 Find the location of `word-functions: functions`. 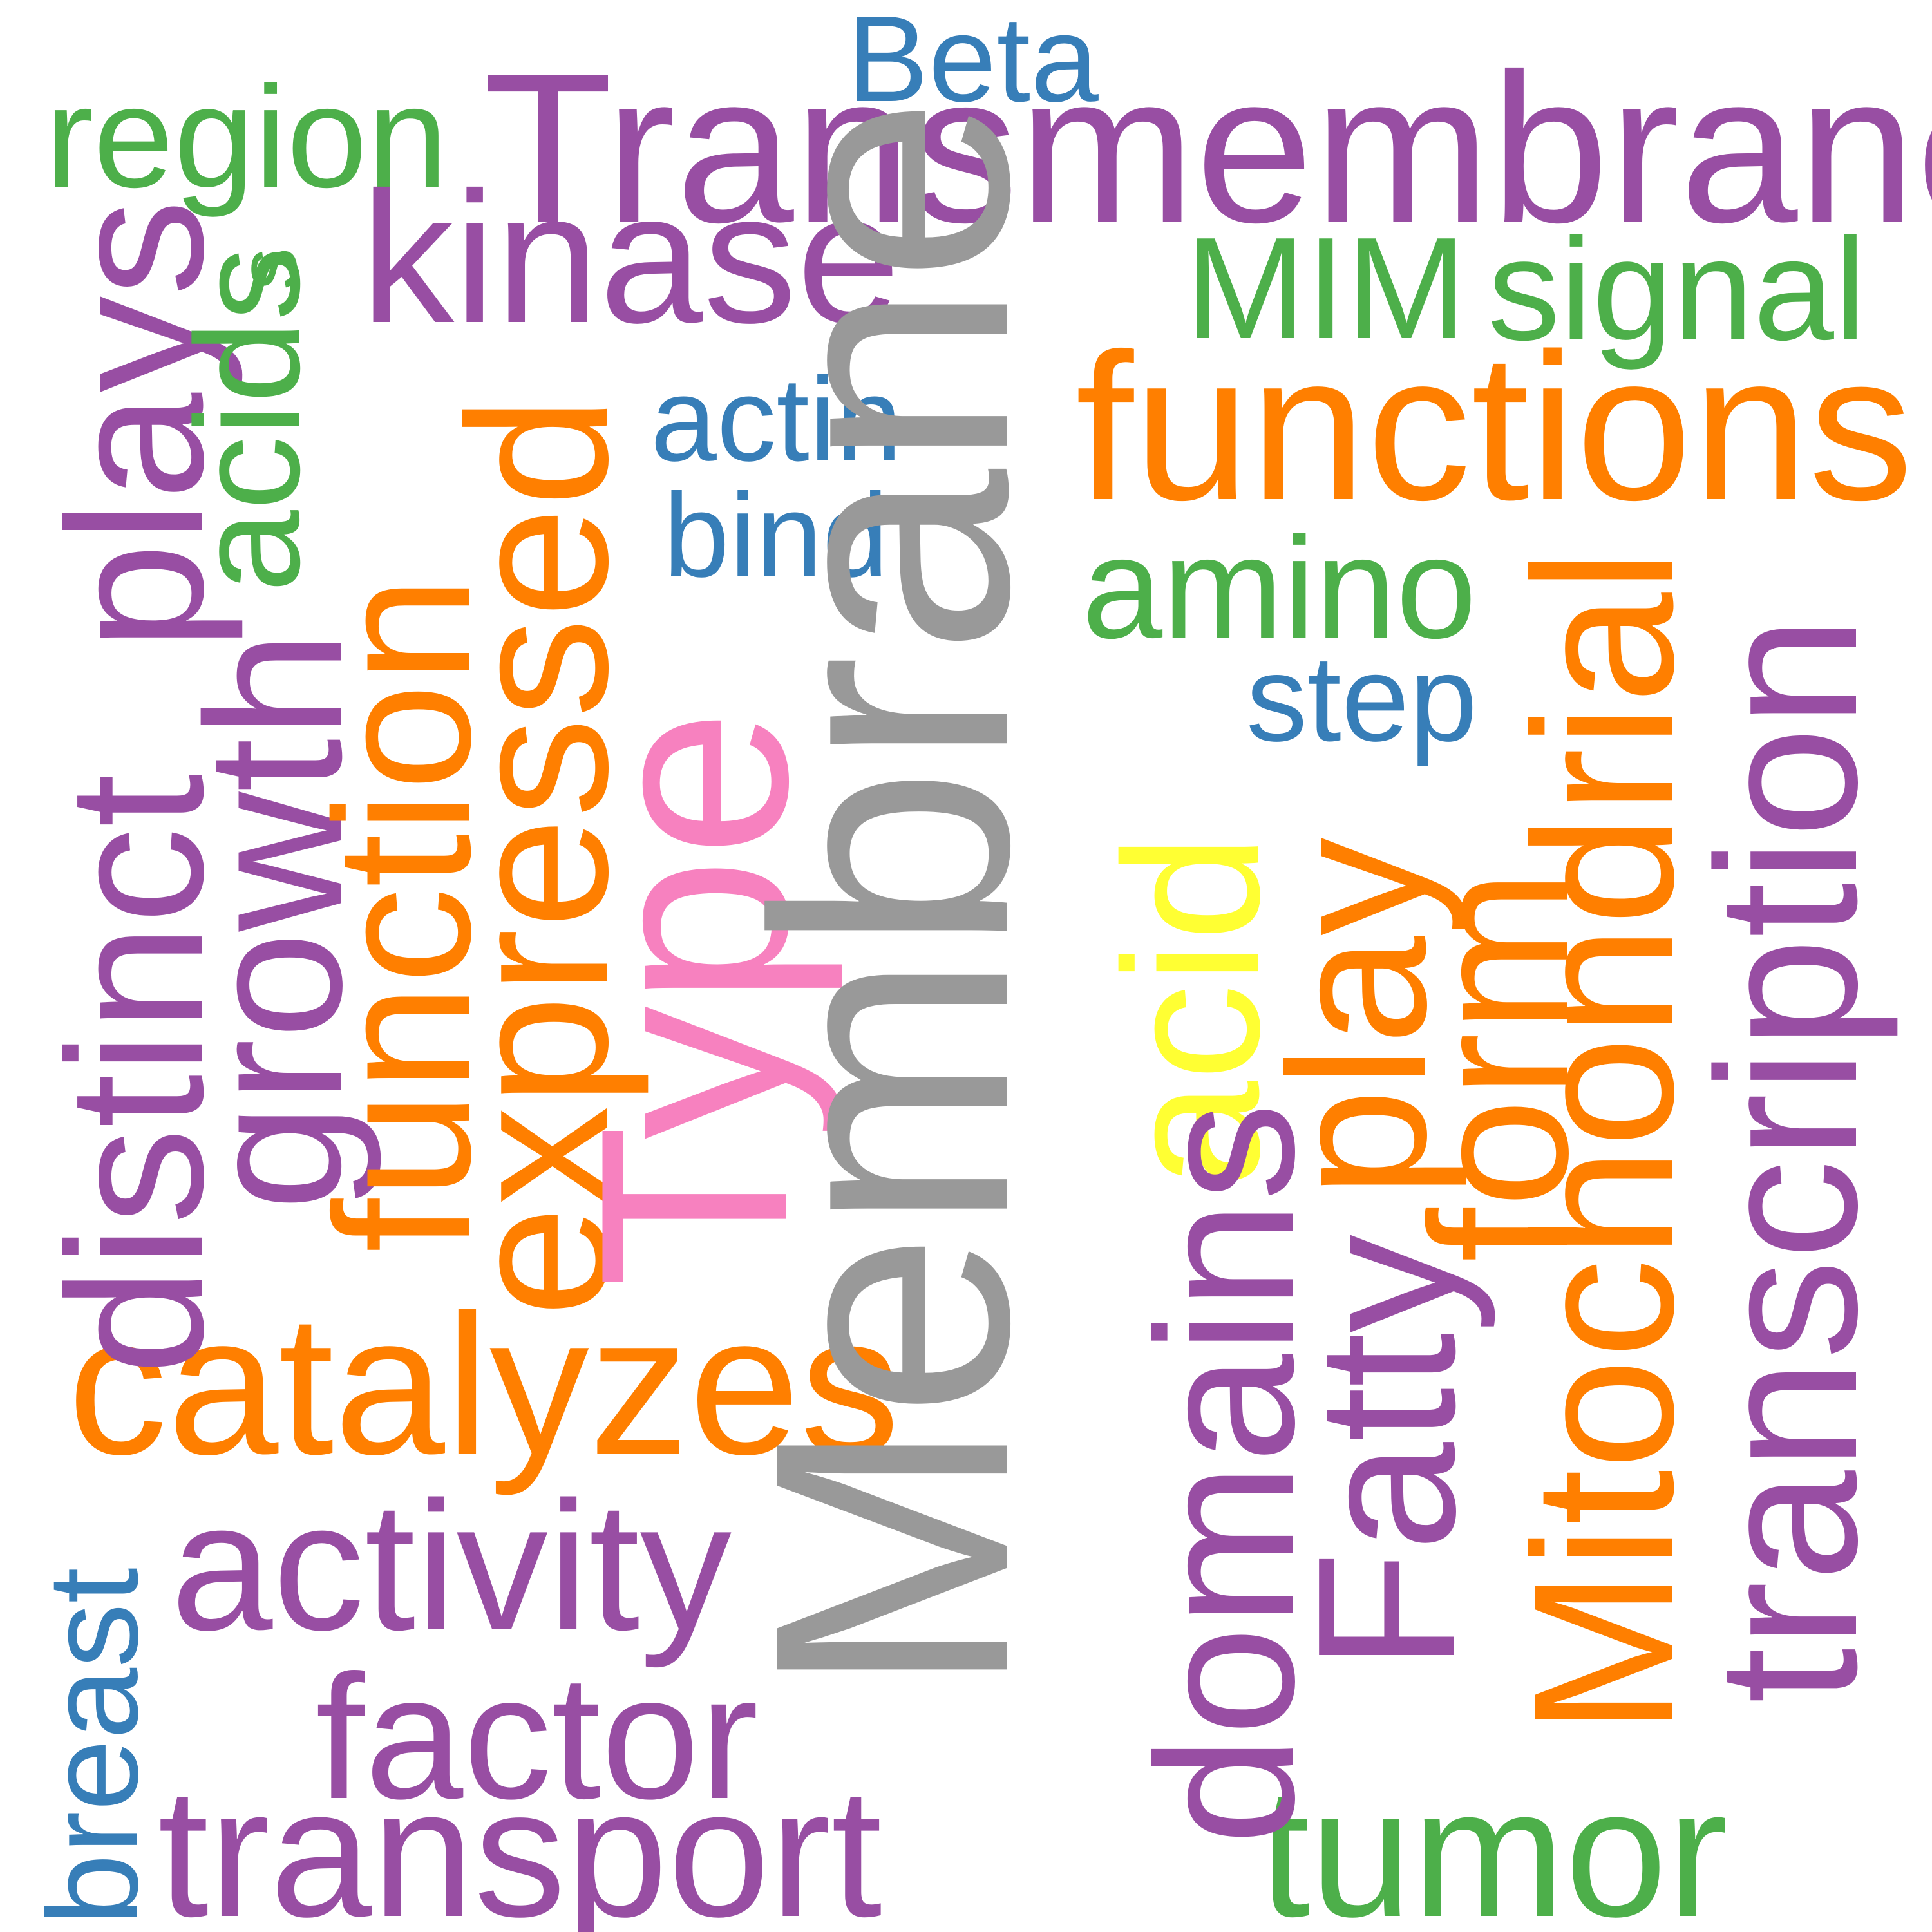

word-functions: functions is located at coordinates (1494, 427).